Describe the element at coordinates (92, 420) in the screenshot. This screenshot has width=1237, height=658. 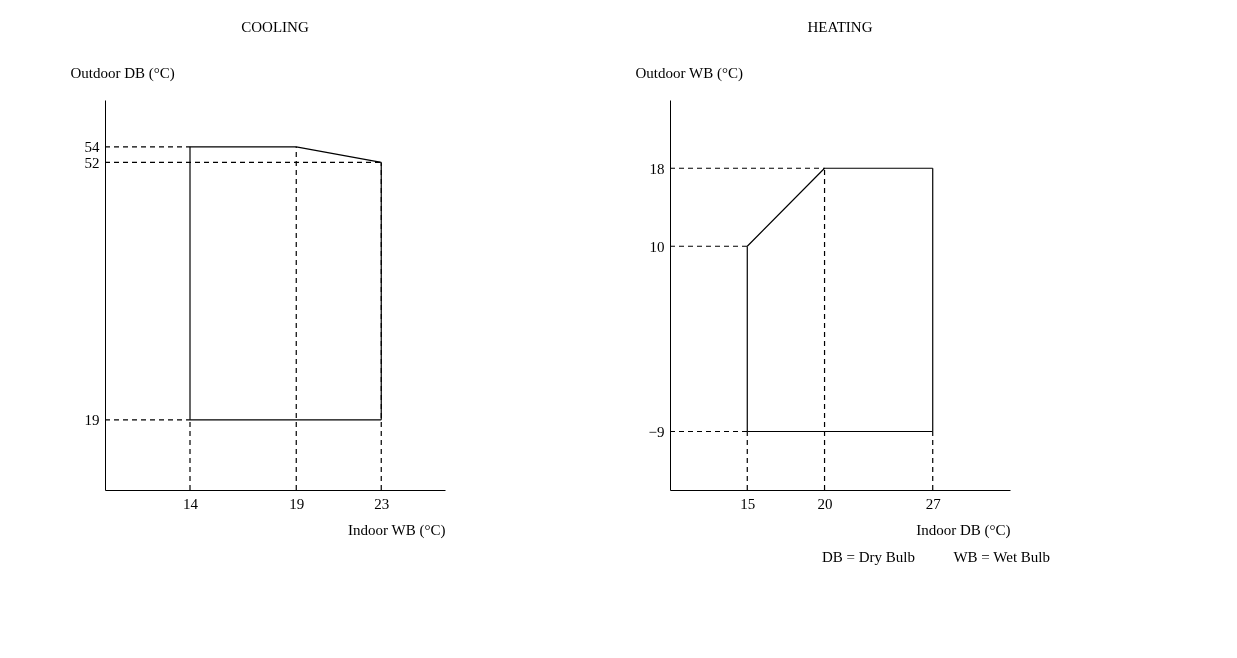
I see `y-tick-label: 19` at that location.